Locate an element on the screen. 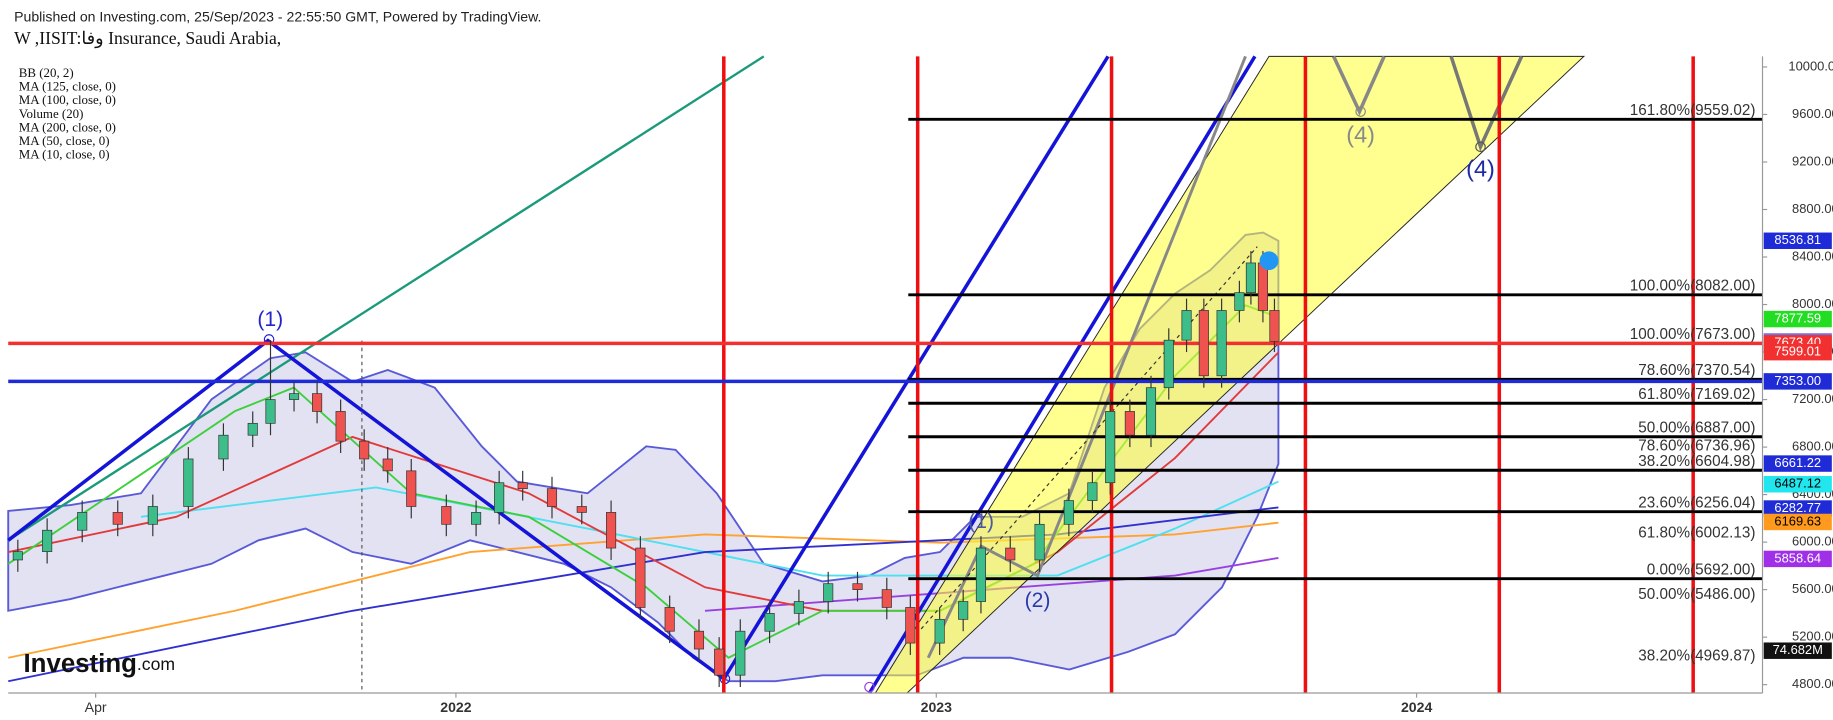 This screenshot has height=720, width=1833. ma-cyan is located at coordinates (709, 528).